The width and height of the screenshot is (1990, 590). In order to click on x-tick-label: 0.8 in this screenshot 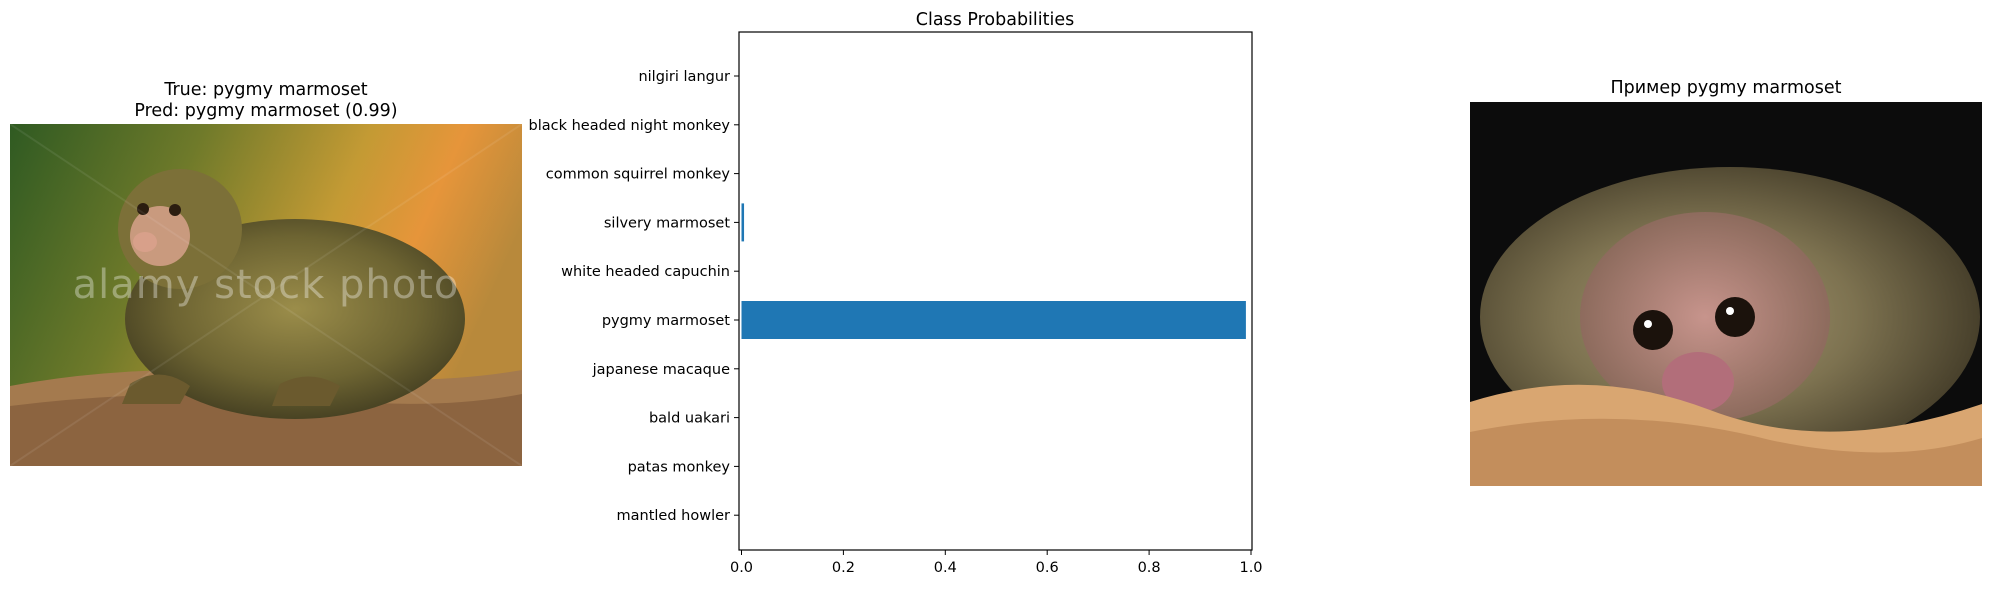, I will do `click(1149, 568)`.